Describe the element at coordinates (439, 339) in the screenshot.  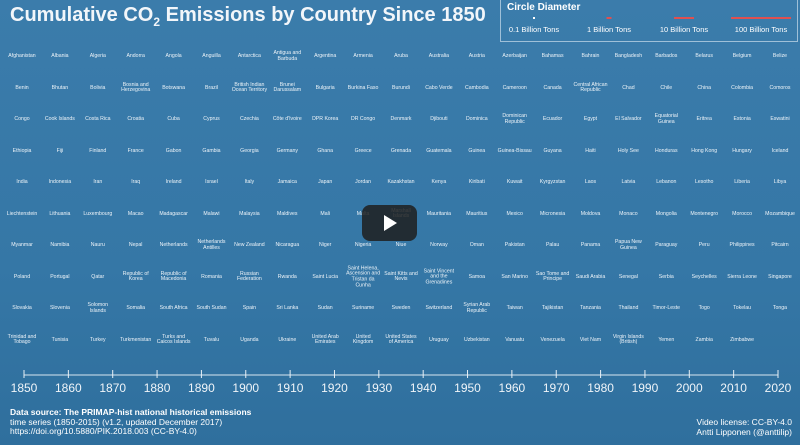
I see `country-label: Uruguay` at that location.